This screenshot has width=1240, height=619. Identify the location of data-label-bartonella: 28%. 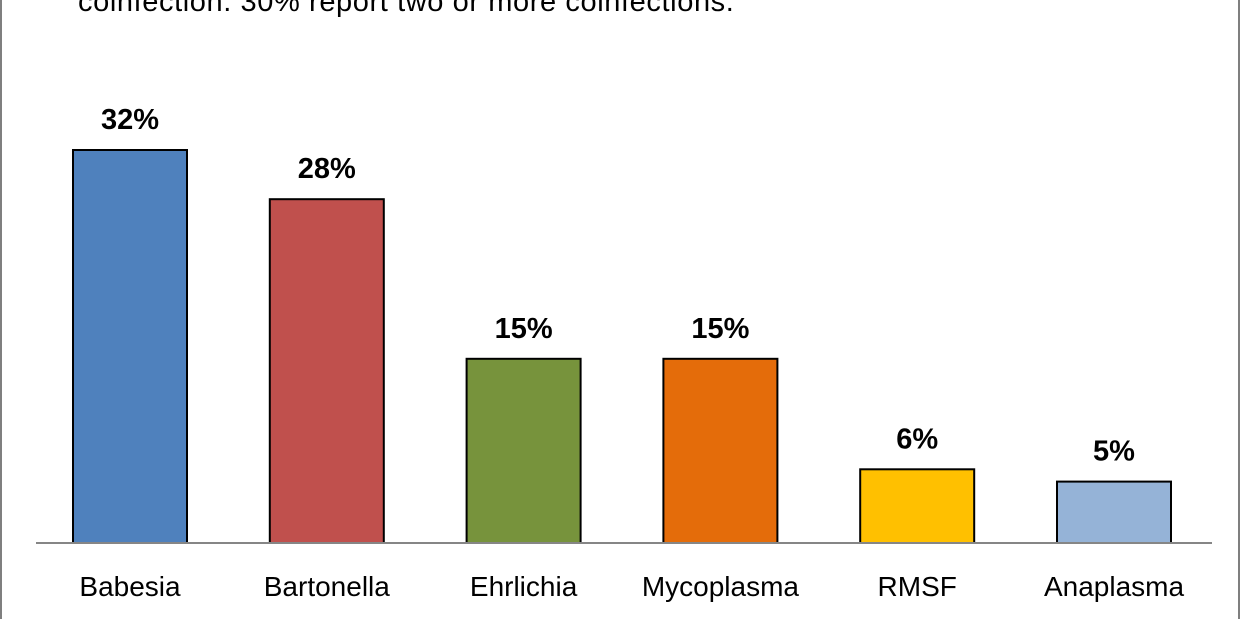
(327, 169).